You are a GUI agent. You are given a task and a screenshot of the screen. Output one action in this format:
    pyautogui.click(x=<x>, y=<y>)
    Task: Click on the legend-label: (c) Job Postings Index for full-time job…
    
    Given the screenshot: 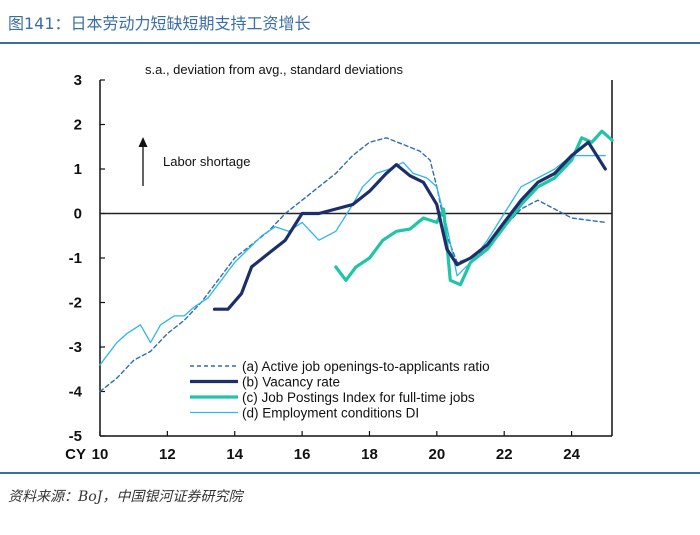 What is the action you would take?
    pyautogui.click(x=358, y=397)
    